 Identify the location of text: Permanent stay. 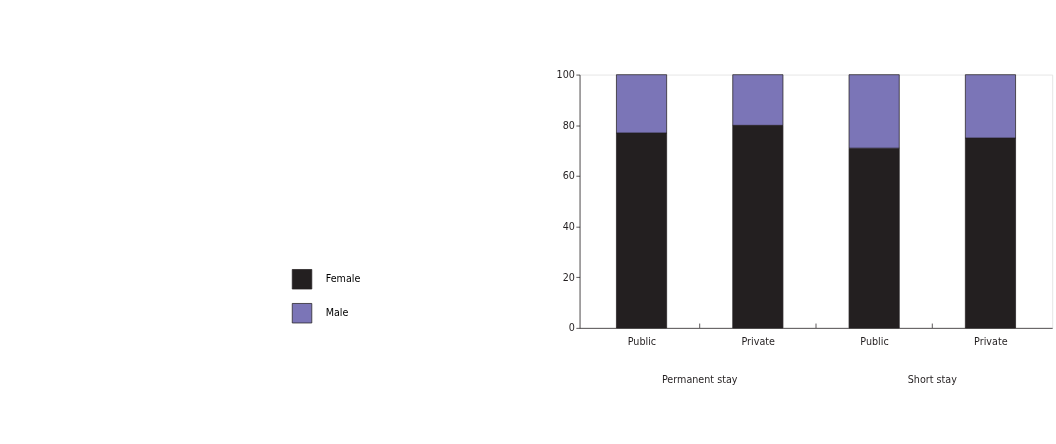
(699, 379).